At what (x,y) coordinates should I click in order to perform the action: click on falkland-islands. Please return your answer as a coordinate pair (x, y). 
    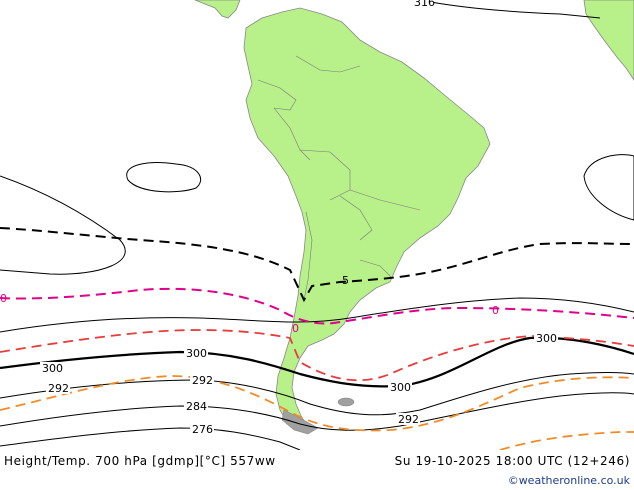
    Looking at the image, I should click on (346, 402).